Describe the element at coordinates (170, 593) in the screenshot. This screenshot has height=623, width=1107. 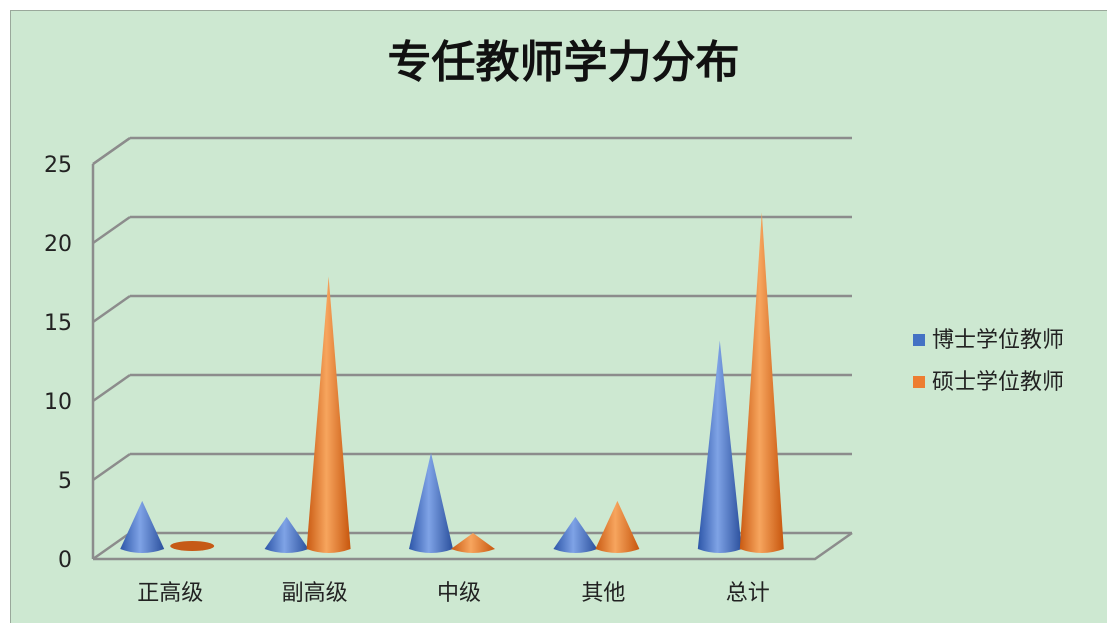
I see `x-category-label: 正高级` at that location.